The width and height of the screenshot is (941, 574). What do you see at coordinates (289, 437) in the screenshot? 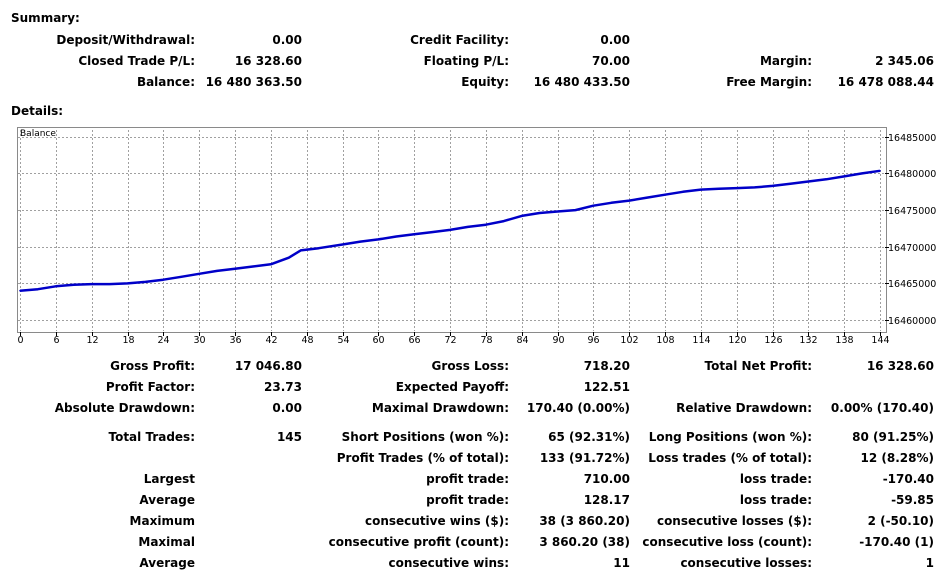
I see `details-value-a: 145` at bounding box center [289, 437].